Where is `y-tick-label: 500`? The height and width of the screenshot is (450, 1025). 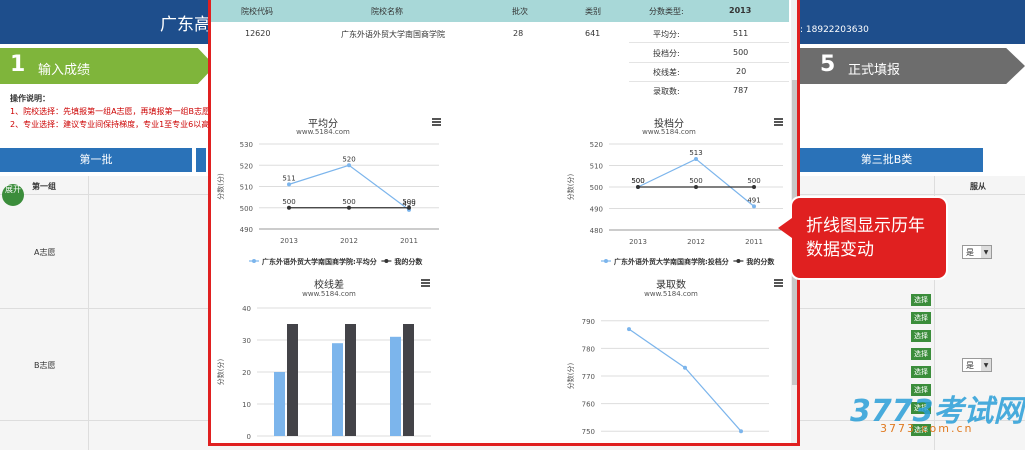 y-tick-label: 500 is located at coordinates (246, 209).